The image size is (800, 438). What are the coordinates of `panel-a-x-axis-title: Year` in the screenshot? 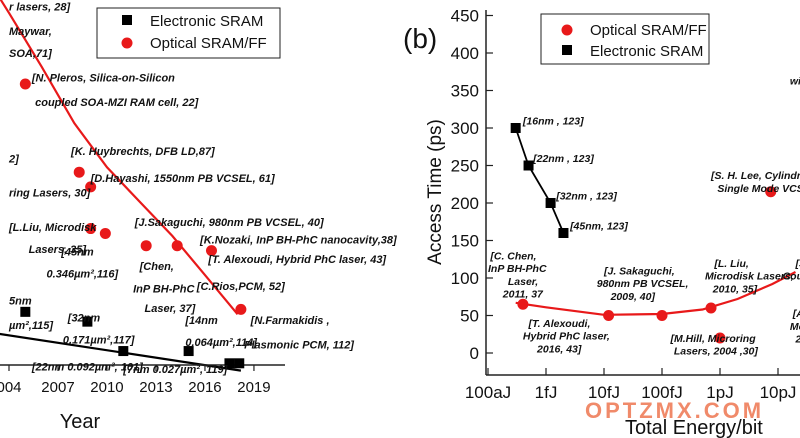 It's located at (80, 422).